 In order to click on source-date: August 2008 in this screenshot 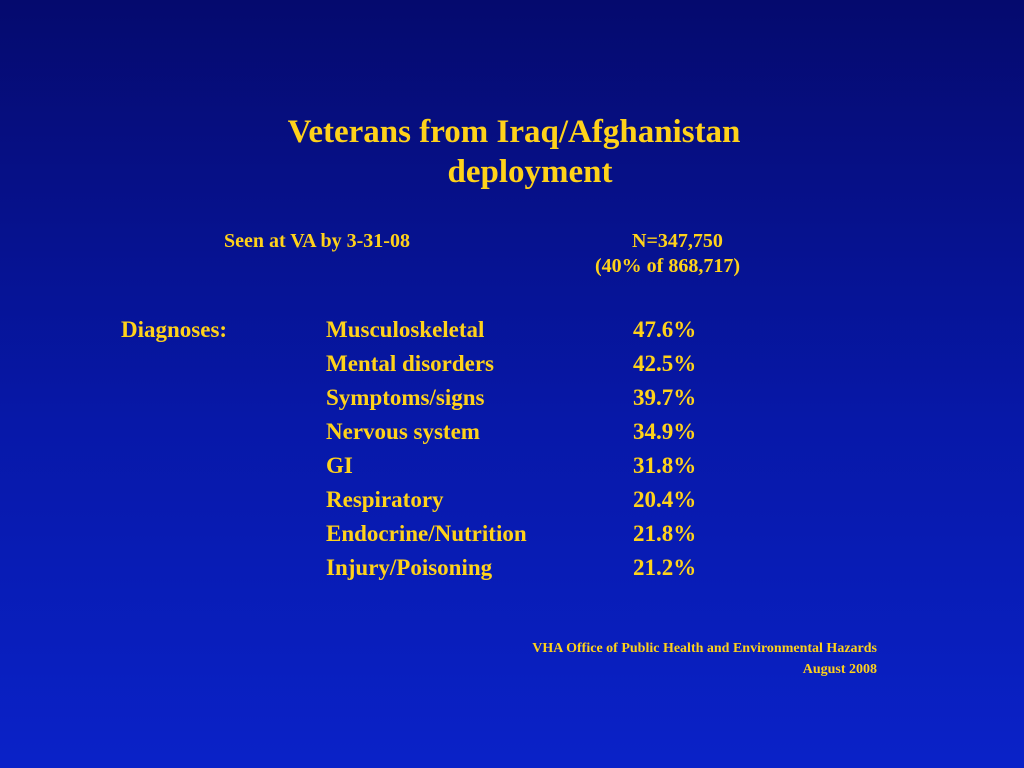, I will do `click(839, 669)`.